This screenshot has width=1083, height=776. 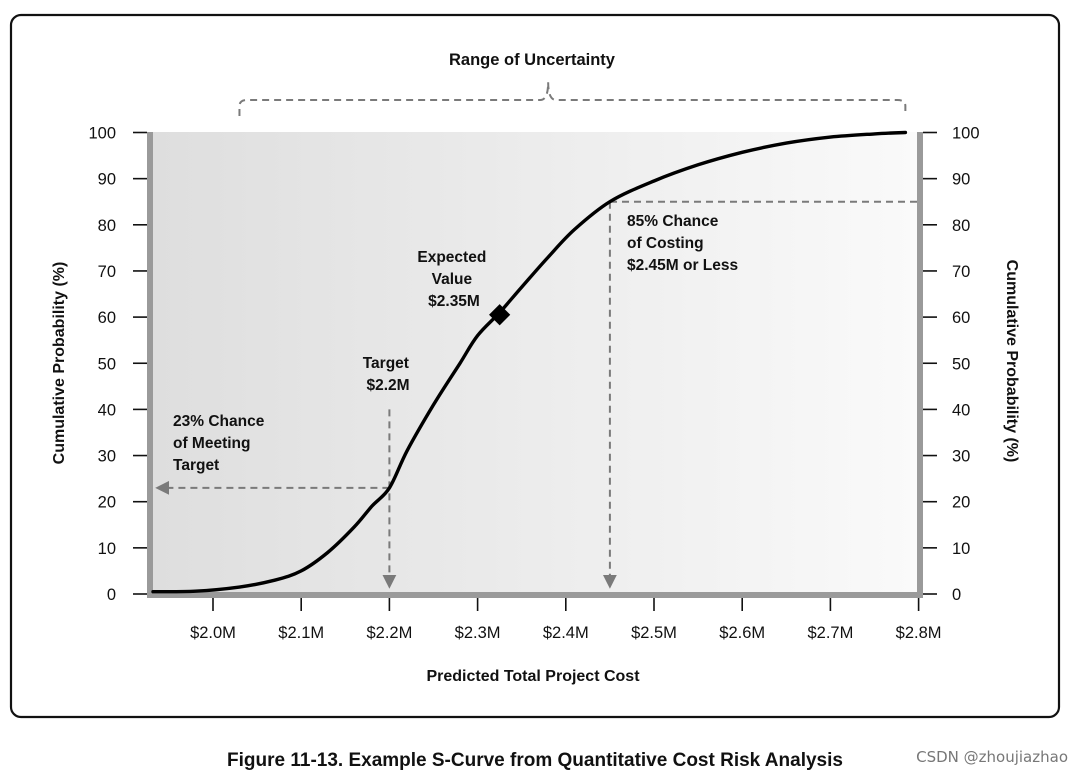 What do you see at coordinates (107, 272) in the screenshot?
I see `y-tick-label-left: 70` at bounding box center [107, 272].